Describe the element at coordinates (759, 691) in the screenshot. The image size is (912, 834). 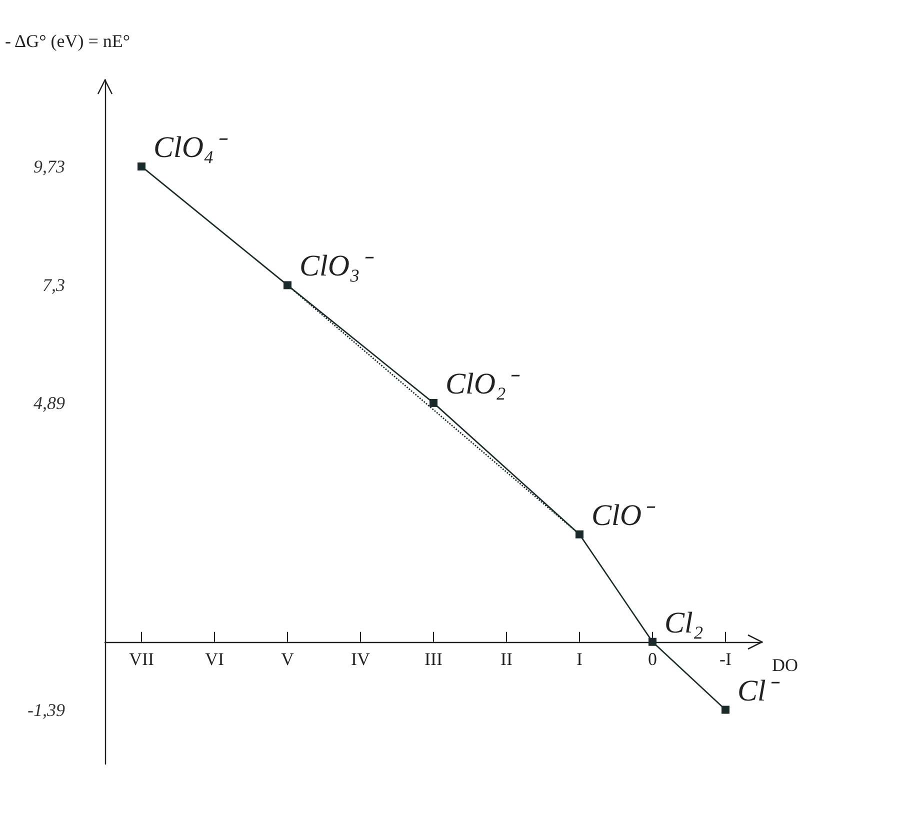
I see `annotation: Cl⁻` at that location.